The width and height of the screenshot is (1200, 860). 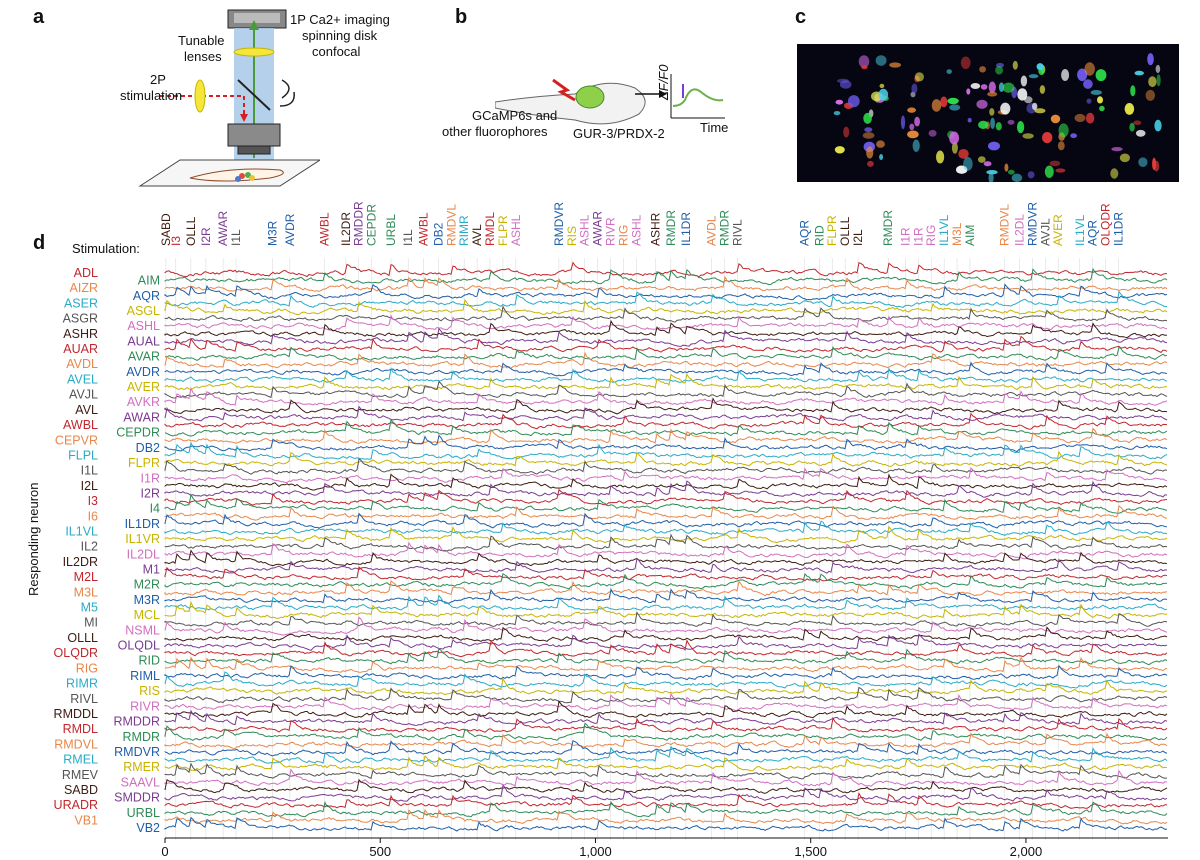 I want to click on worm-head-diagram, so click(x=610, y=99).